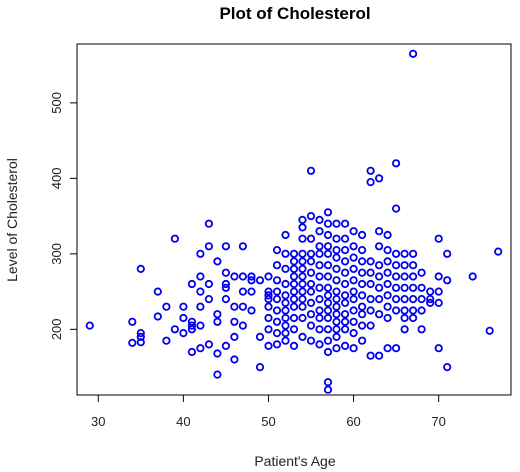 The width and height of the screenshot is (520, 472). I want to click on y-tick-label: 300, so click(56, 254).